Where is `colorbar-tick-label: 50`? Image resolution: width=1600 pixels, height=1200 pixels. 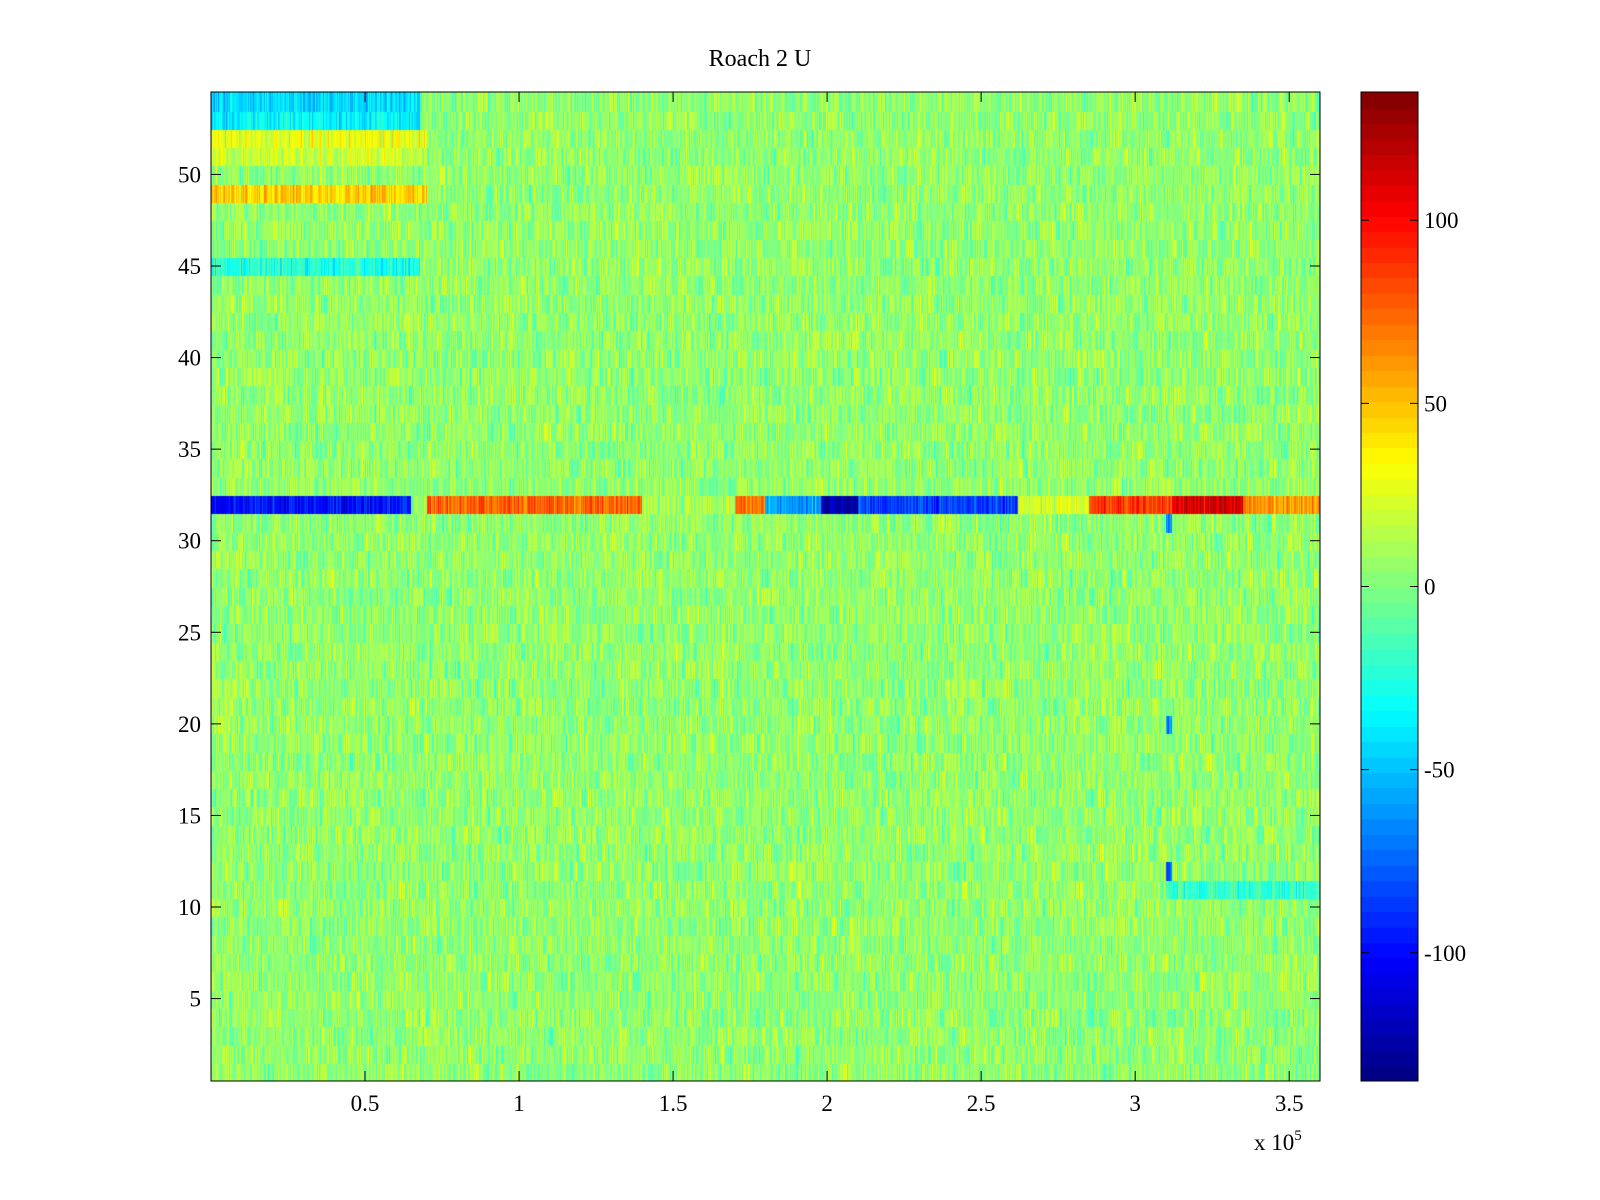 colorbar-tick-label: 50 is located at coordinates (1435, 403).